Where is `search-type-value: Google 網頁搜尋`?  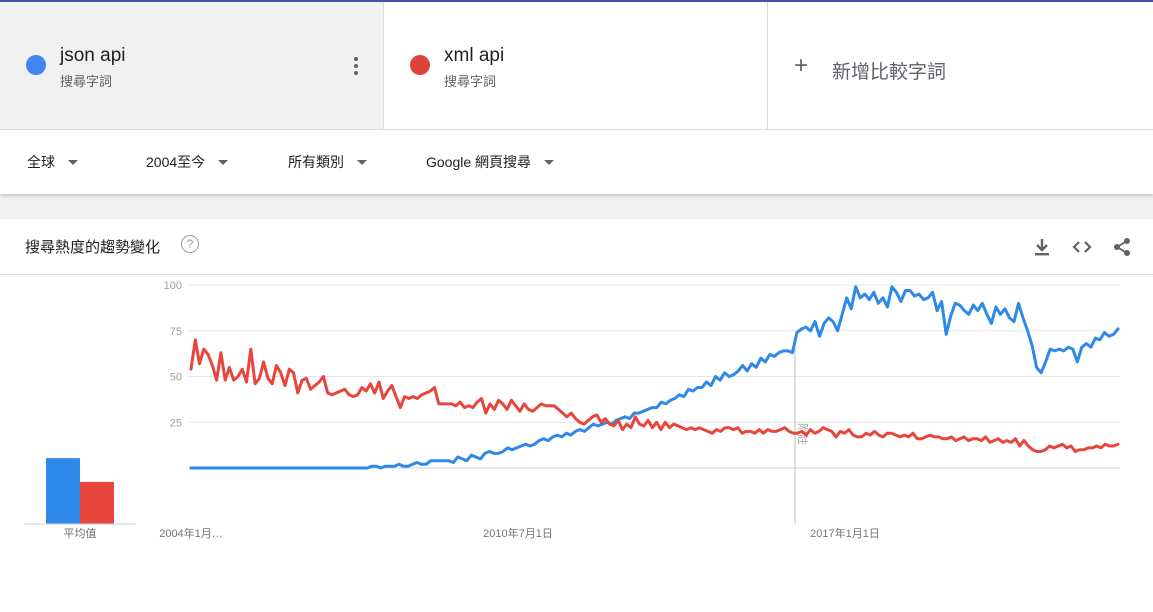
search-type-value: Google 網頁搜尋 is located at coordinates (479, 162).